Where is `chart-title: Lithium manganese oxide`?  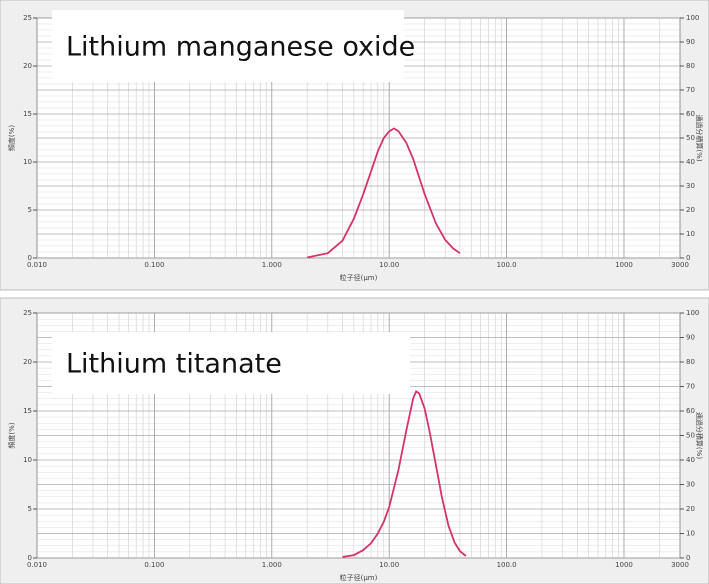 chart-title: Lithium manganese oxide is located at coordinates (240, 47).